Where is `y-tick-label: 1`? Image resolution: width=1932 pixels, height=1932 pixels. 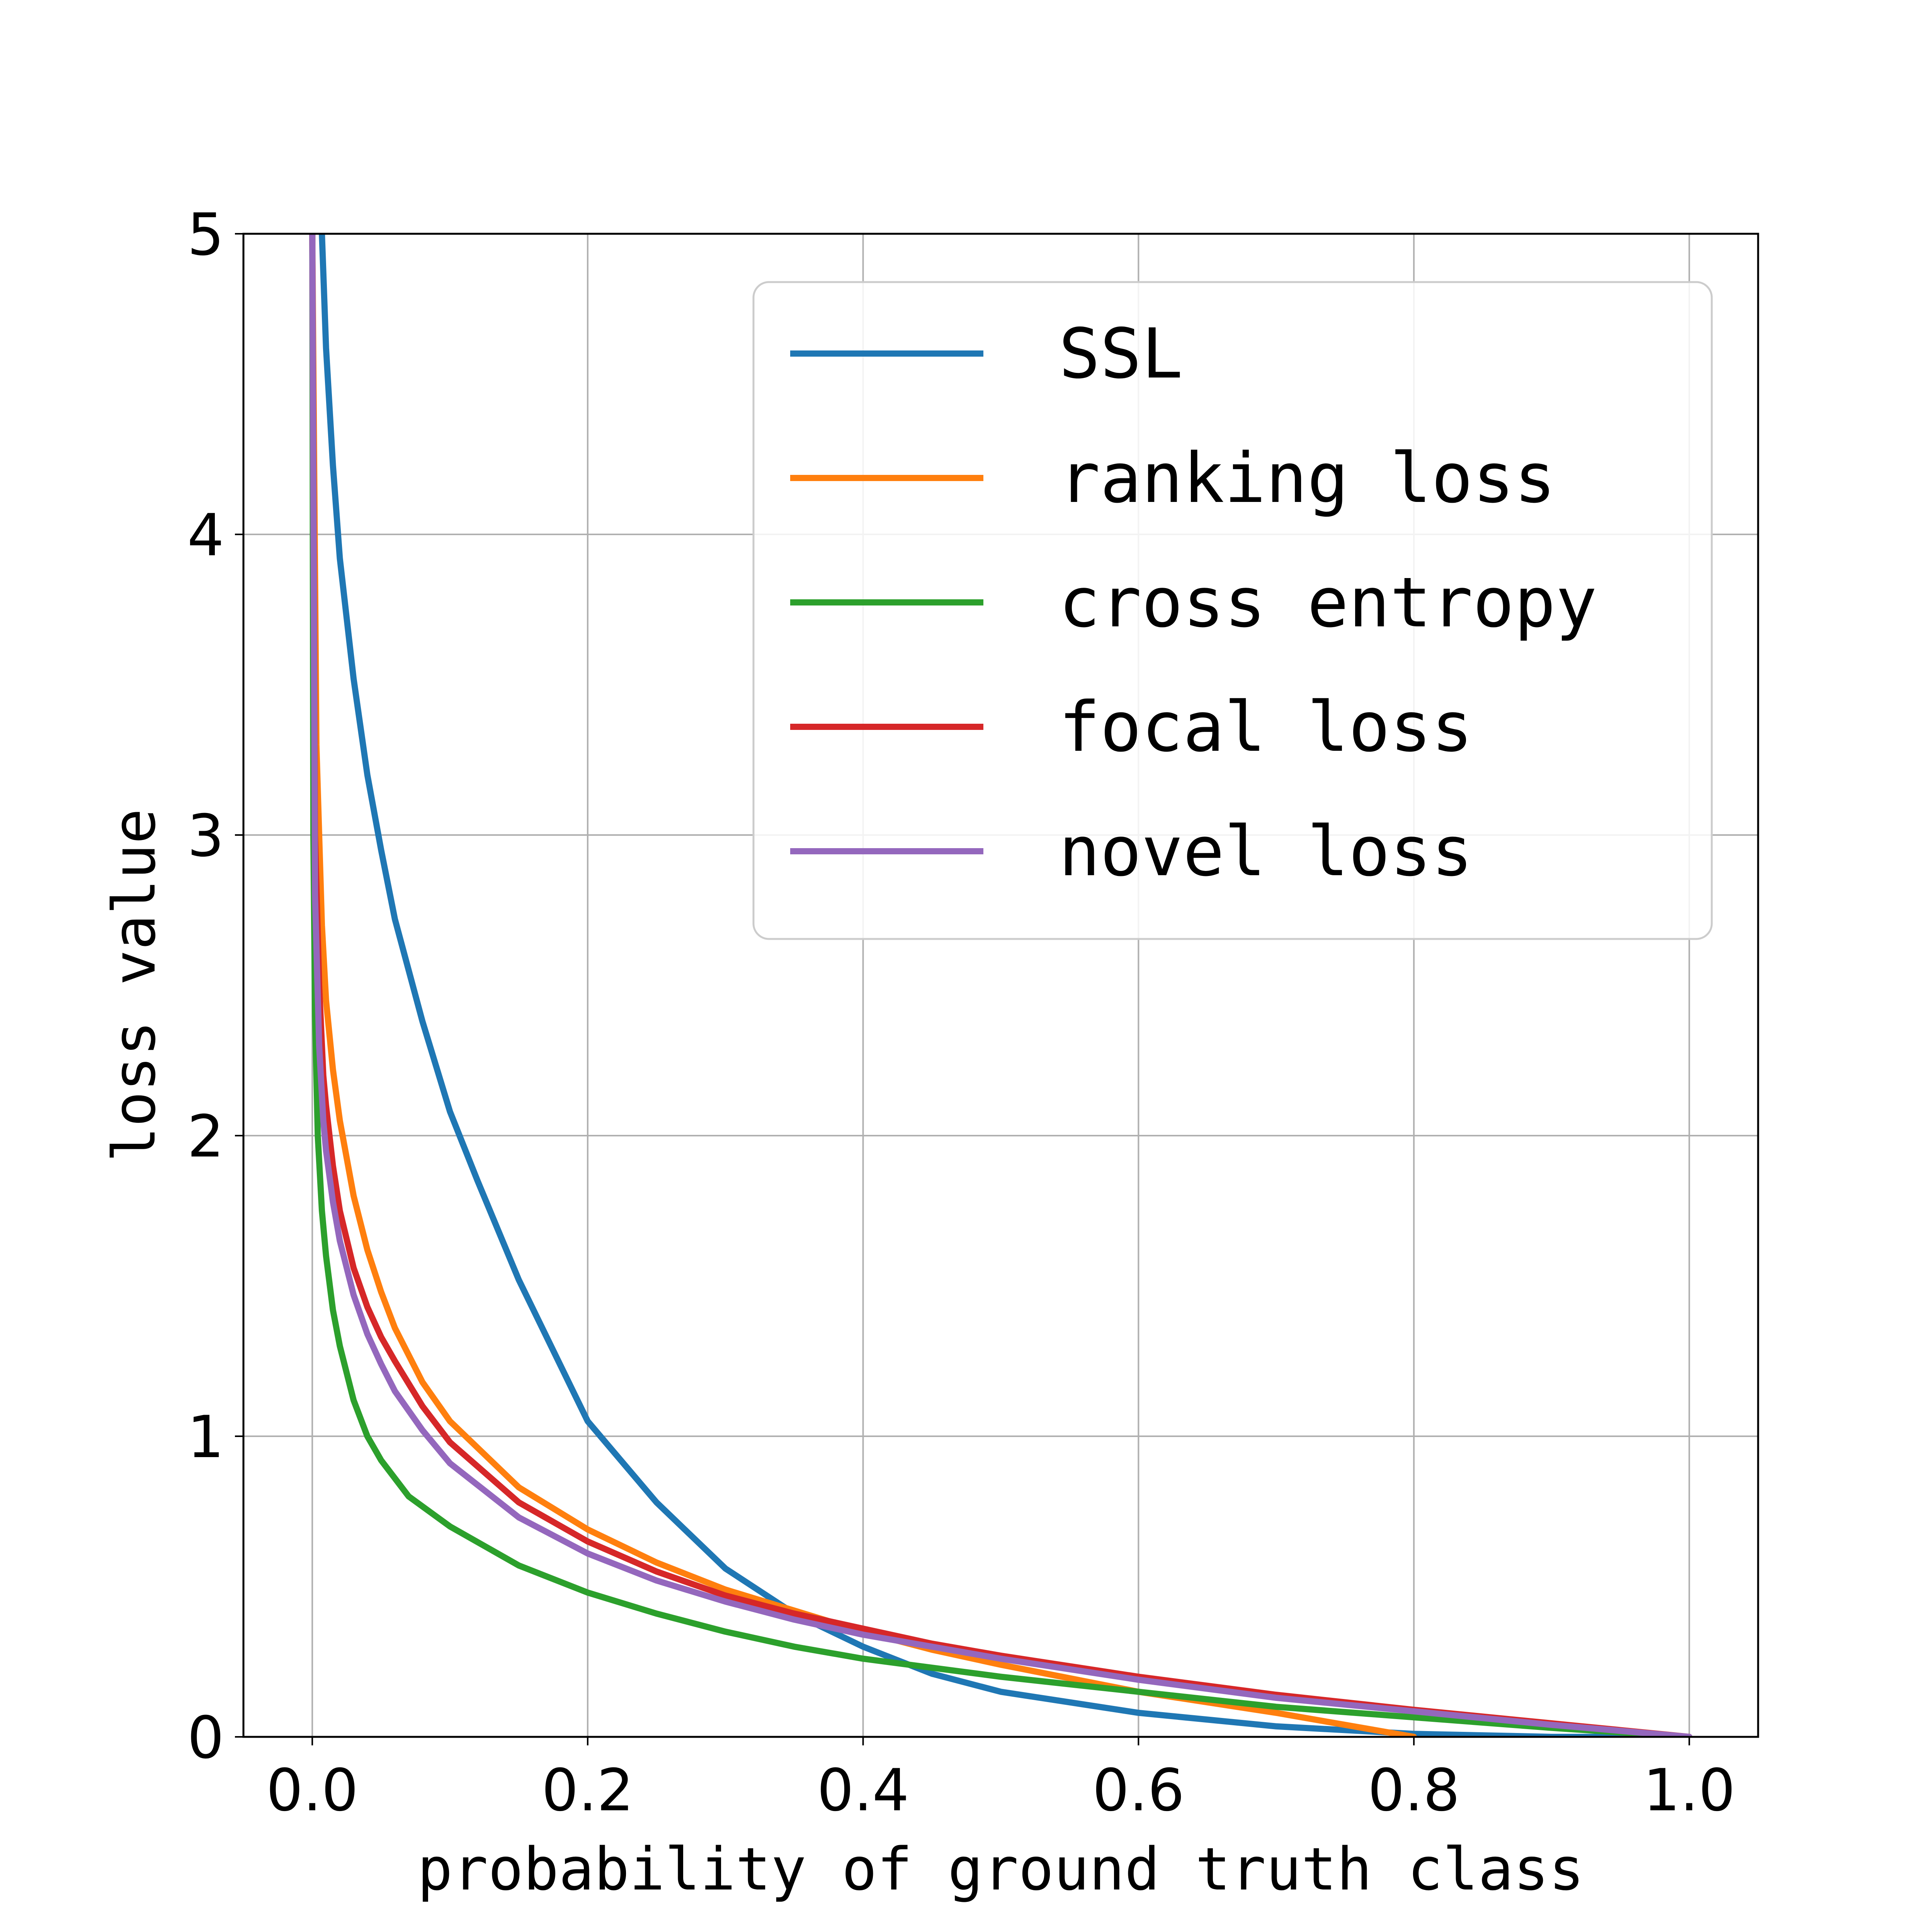
y-tick-label: 1 is located at coordinates (205, 1438).